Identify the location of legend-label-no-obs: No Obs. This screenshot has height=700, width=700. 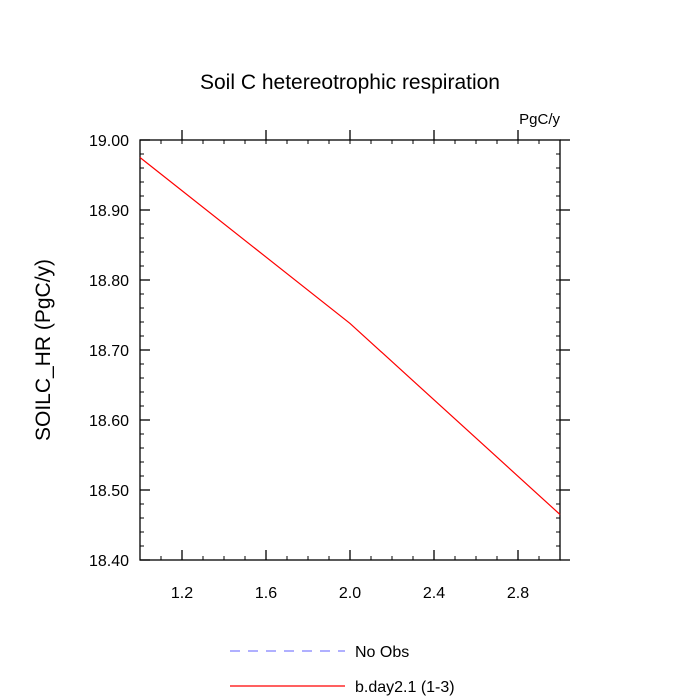
(382, 652).